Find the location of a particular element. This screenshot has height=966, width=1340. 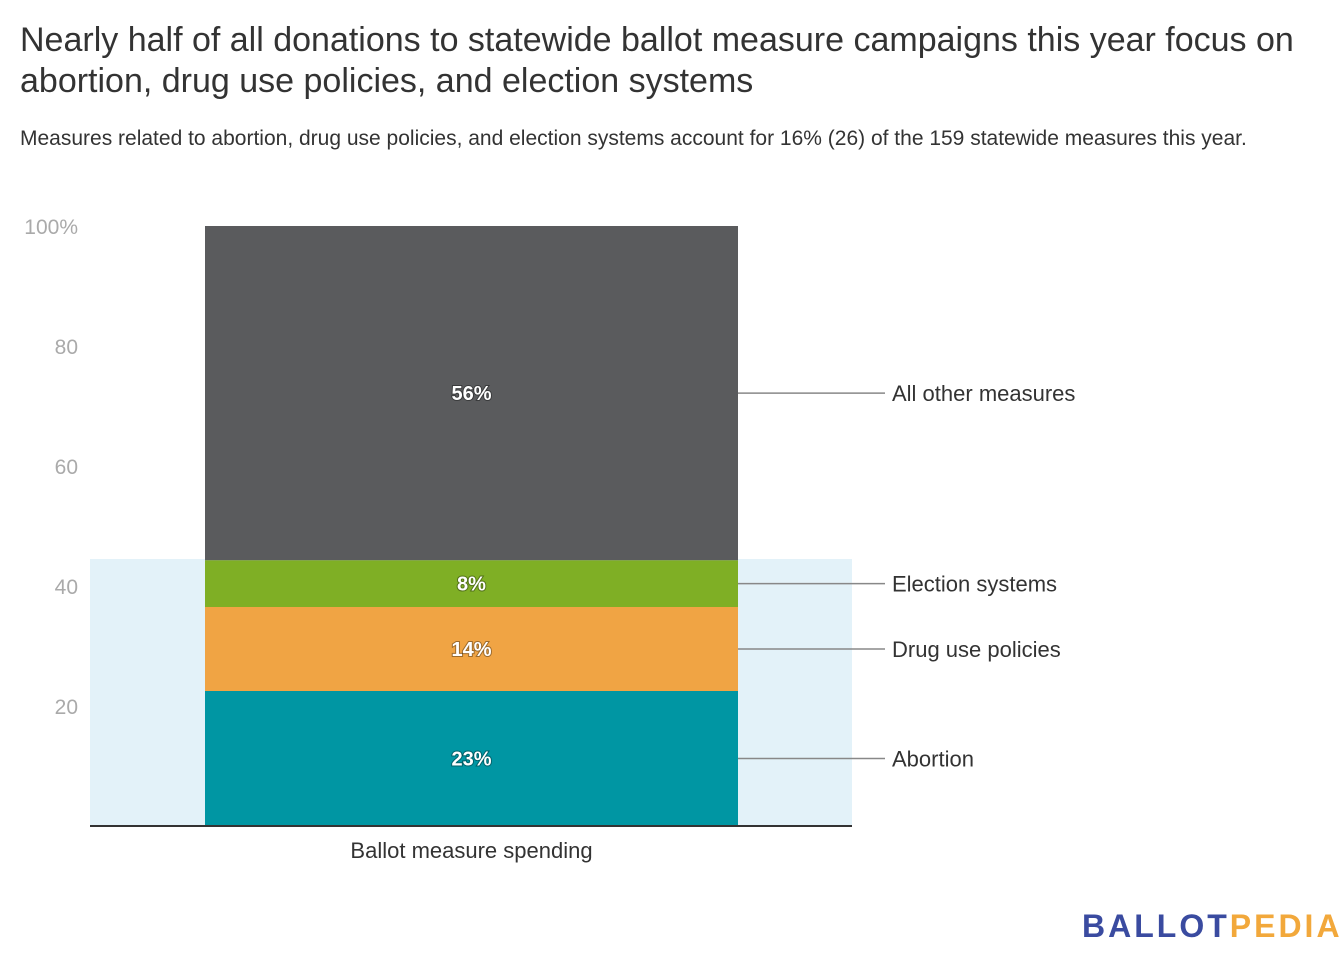

data-label: 14% is located at coordinates (471, 650).